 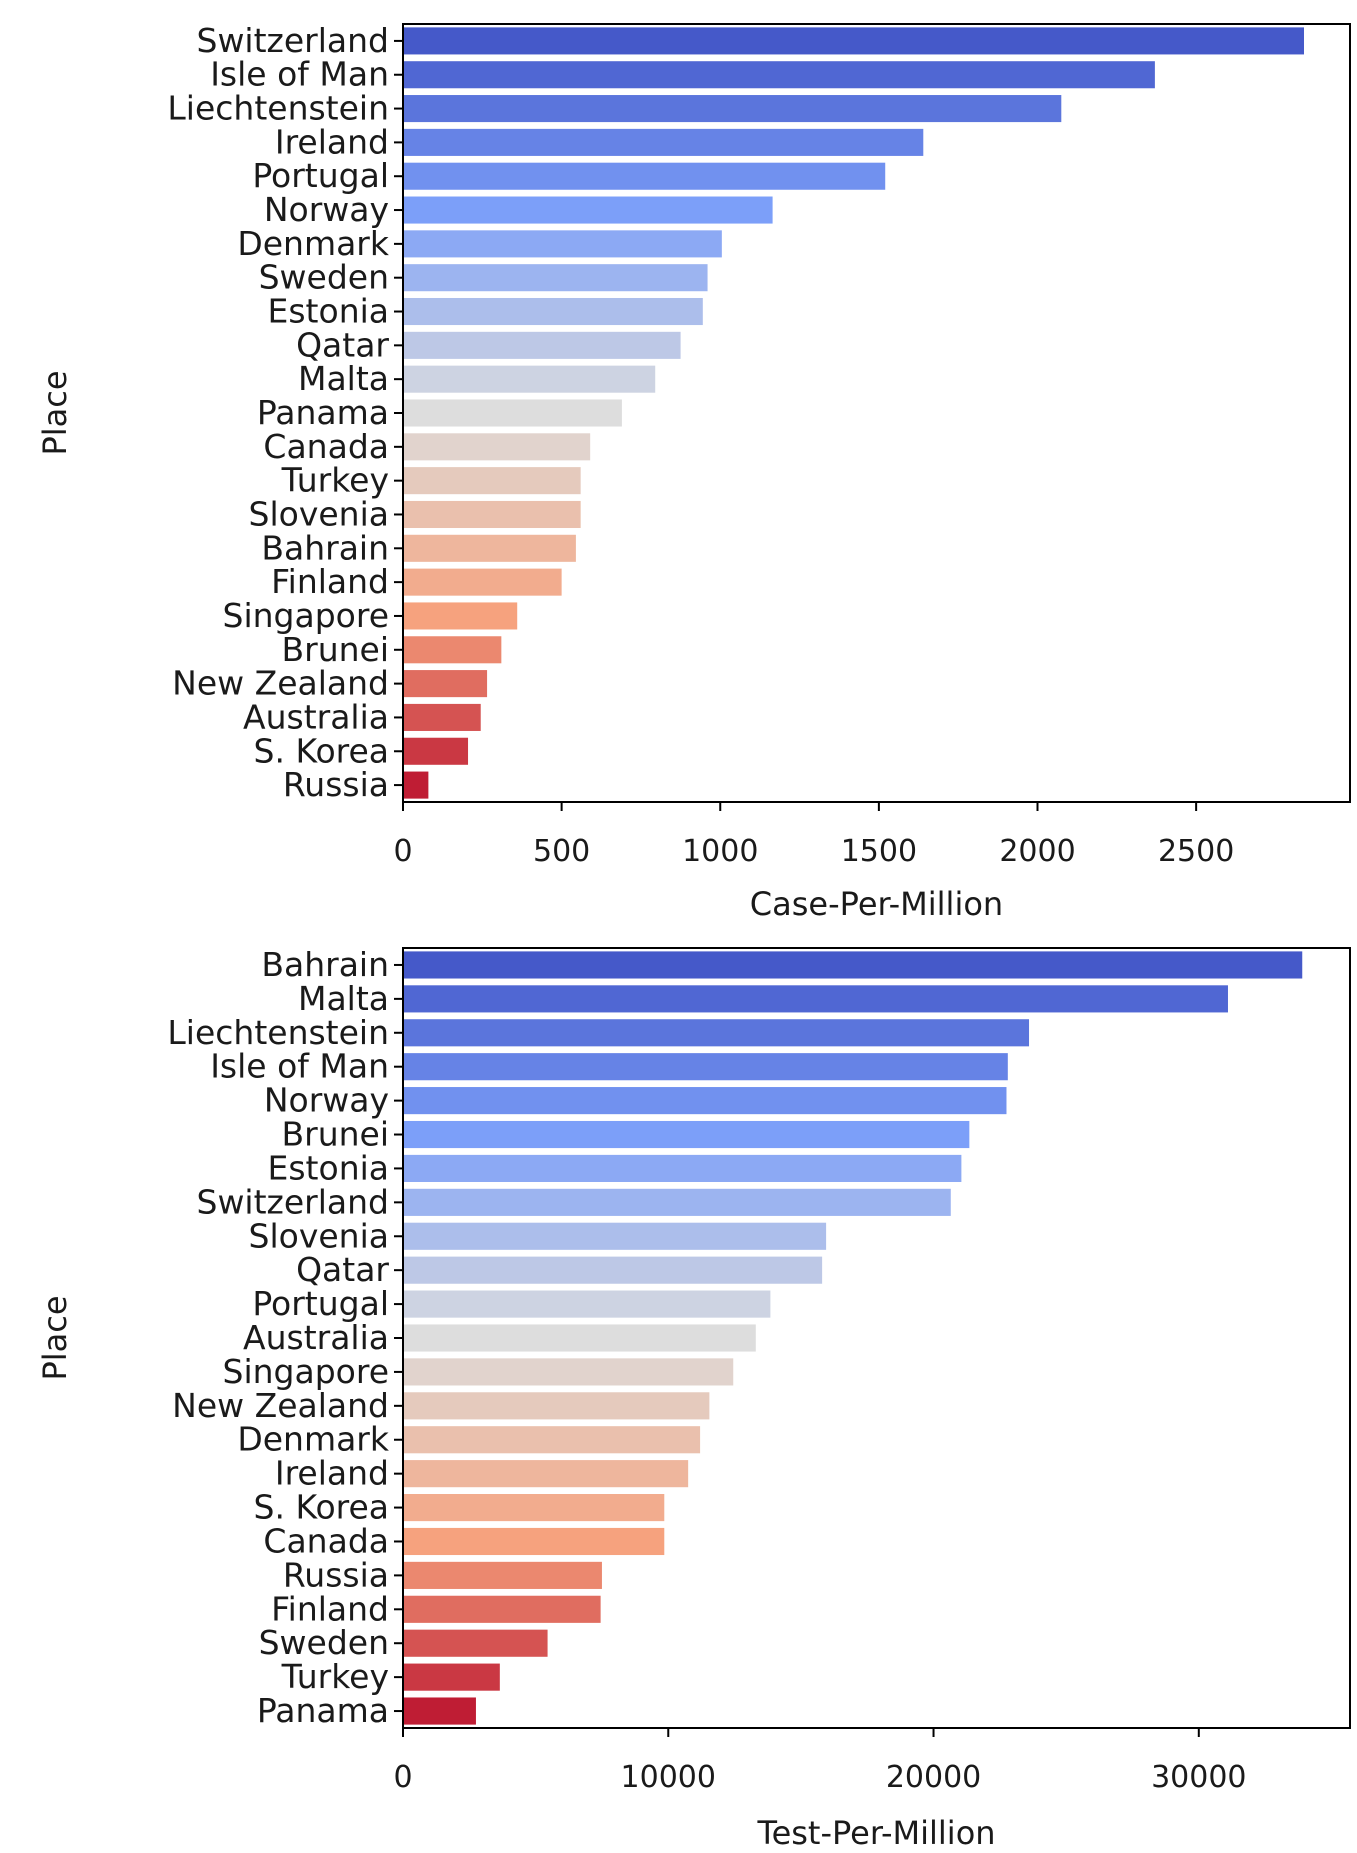 What do you see at coordinates (1196, 851) in the screenshot?
I see `x-tick-label: 2500` at bounding box center [1196, 851].